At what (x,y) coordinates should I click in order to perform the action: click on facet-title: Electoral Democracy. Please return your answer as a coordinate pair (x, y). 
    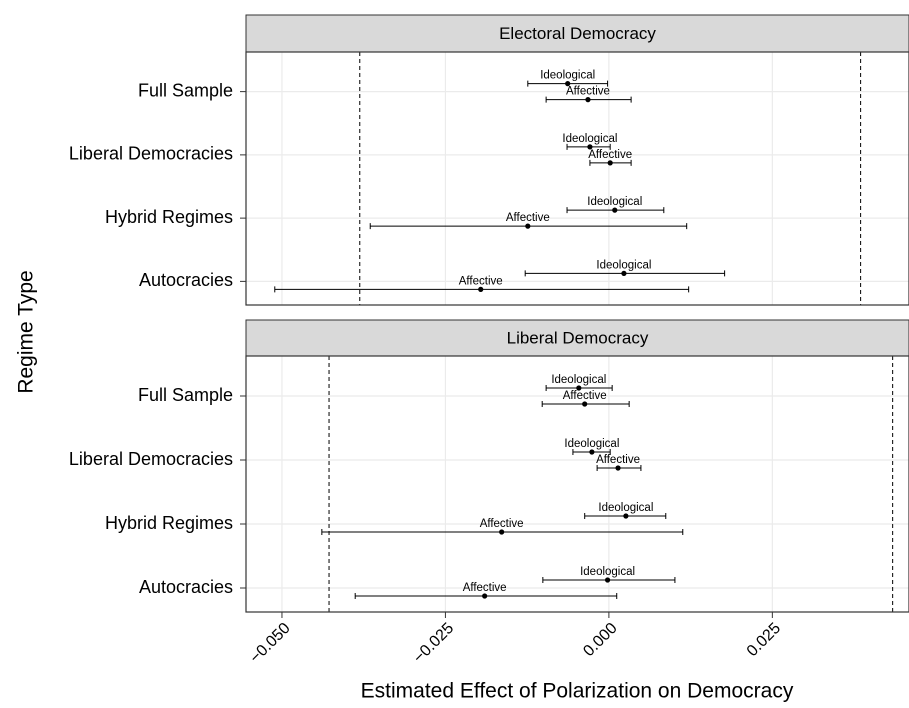
    Looking at the image, I should click on (577, 33).